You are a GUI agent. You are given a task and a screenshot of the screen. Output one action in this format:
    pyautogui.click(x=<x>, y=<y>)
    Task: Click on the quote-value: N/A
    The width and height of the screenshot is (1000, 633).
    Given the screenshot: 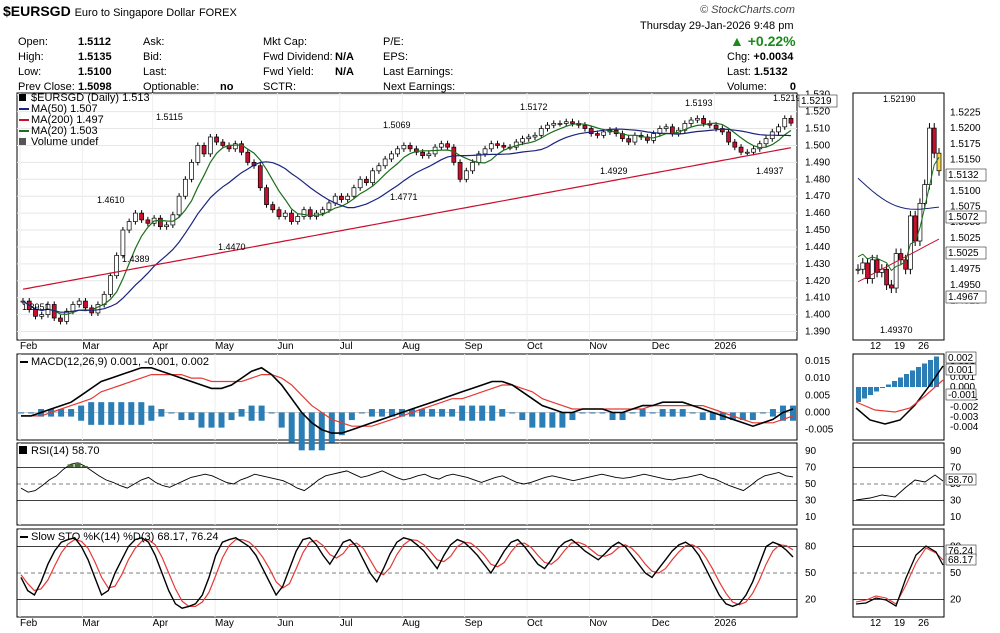 What is the action you would take?
    pyautogui.click(x=344, y=72)
    